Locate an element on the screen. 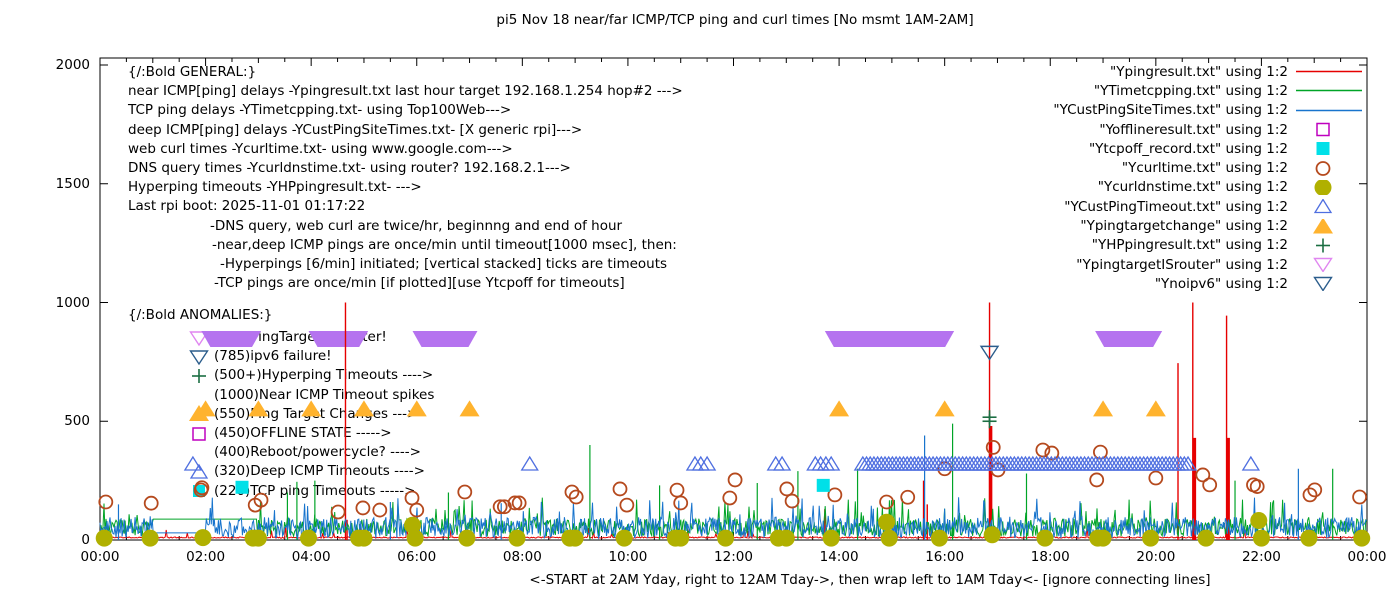  series-Ynoipv6 is located at coordinates (989, 353).